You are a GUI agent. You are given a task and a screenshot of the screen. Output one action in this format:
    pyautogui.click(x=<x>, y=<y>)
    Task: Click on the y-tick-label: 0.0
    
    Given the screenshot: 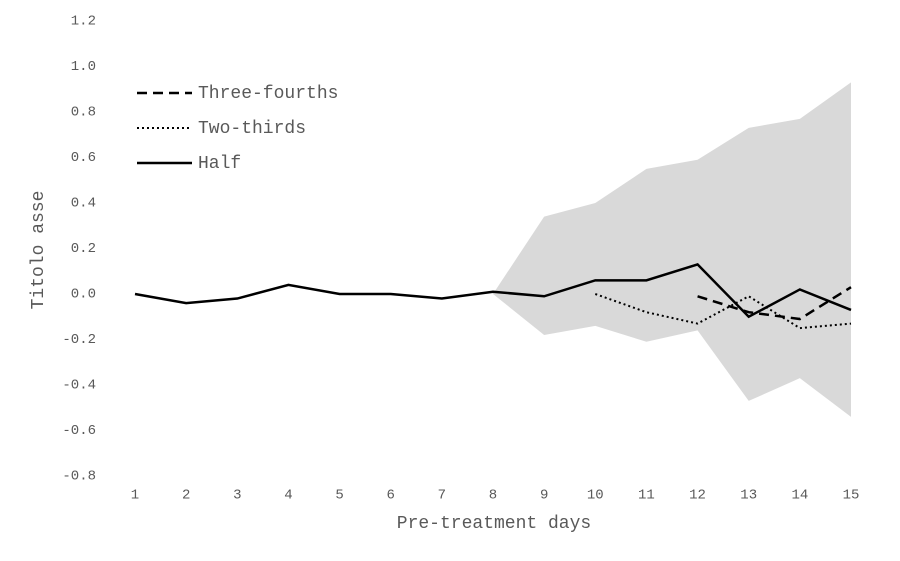 What is the action you would take?
    pyautogui.click(x=83, y=295)
    